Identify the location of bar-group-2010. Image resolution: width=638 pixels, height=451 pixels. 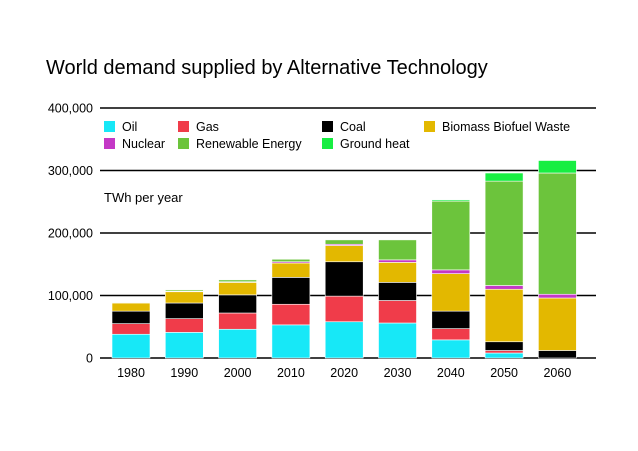
(291, 308).